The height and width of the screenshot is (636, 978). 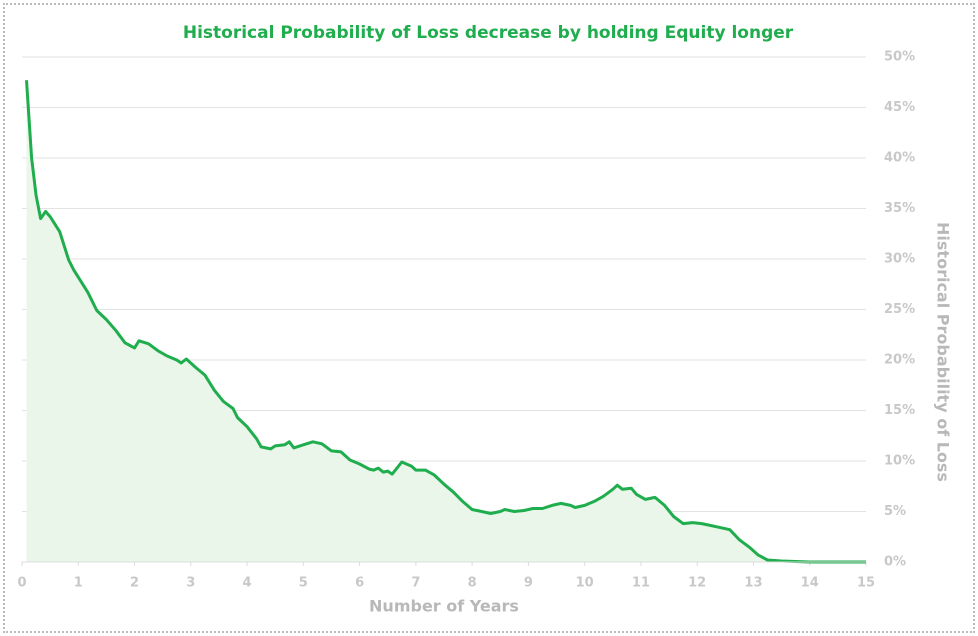 What do you see at coordinates (415, 583) in the screenshot?
I see `x-tick-label: 7` at bounding box center [415, 583].